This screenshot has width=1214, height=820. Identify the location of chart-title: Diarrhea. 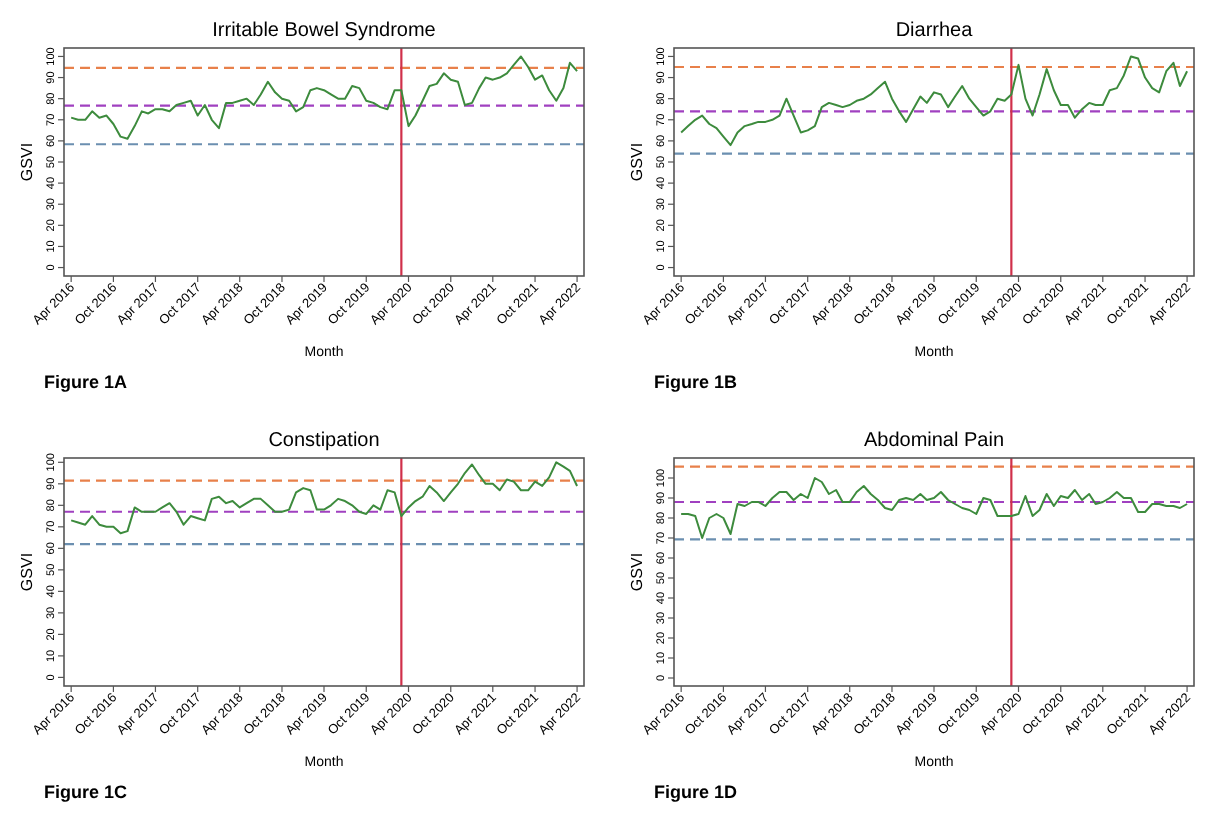
(934, 31).